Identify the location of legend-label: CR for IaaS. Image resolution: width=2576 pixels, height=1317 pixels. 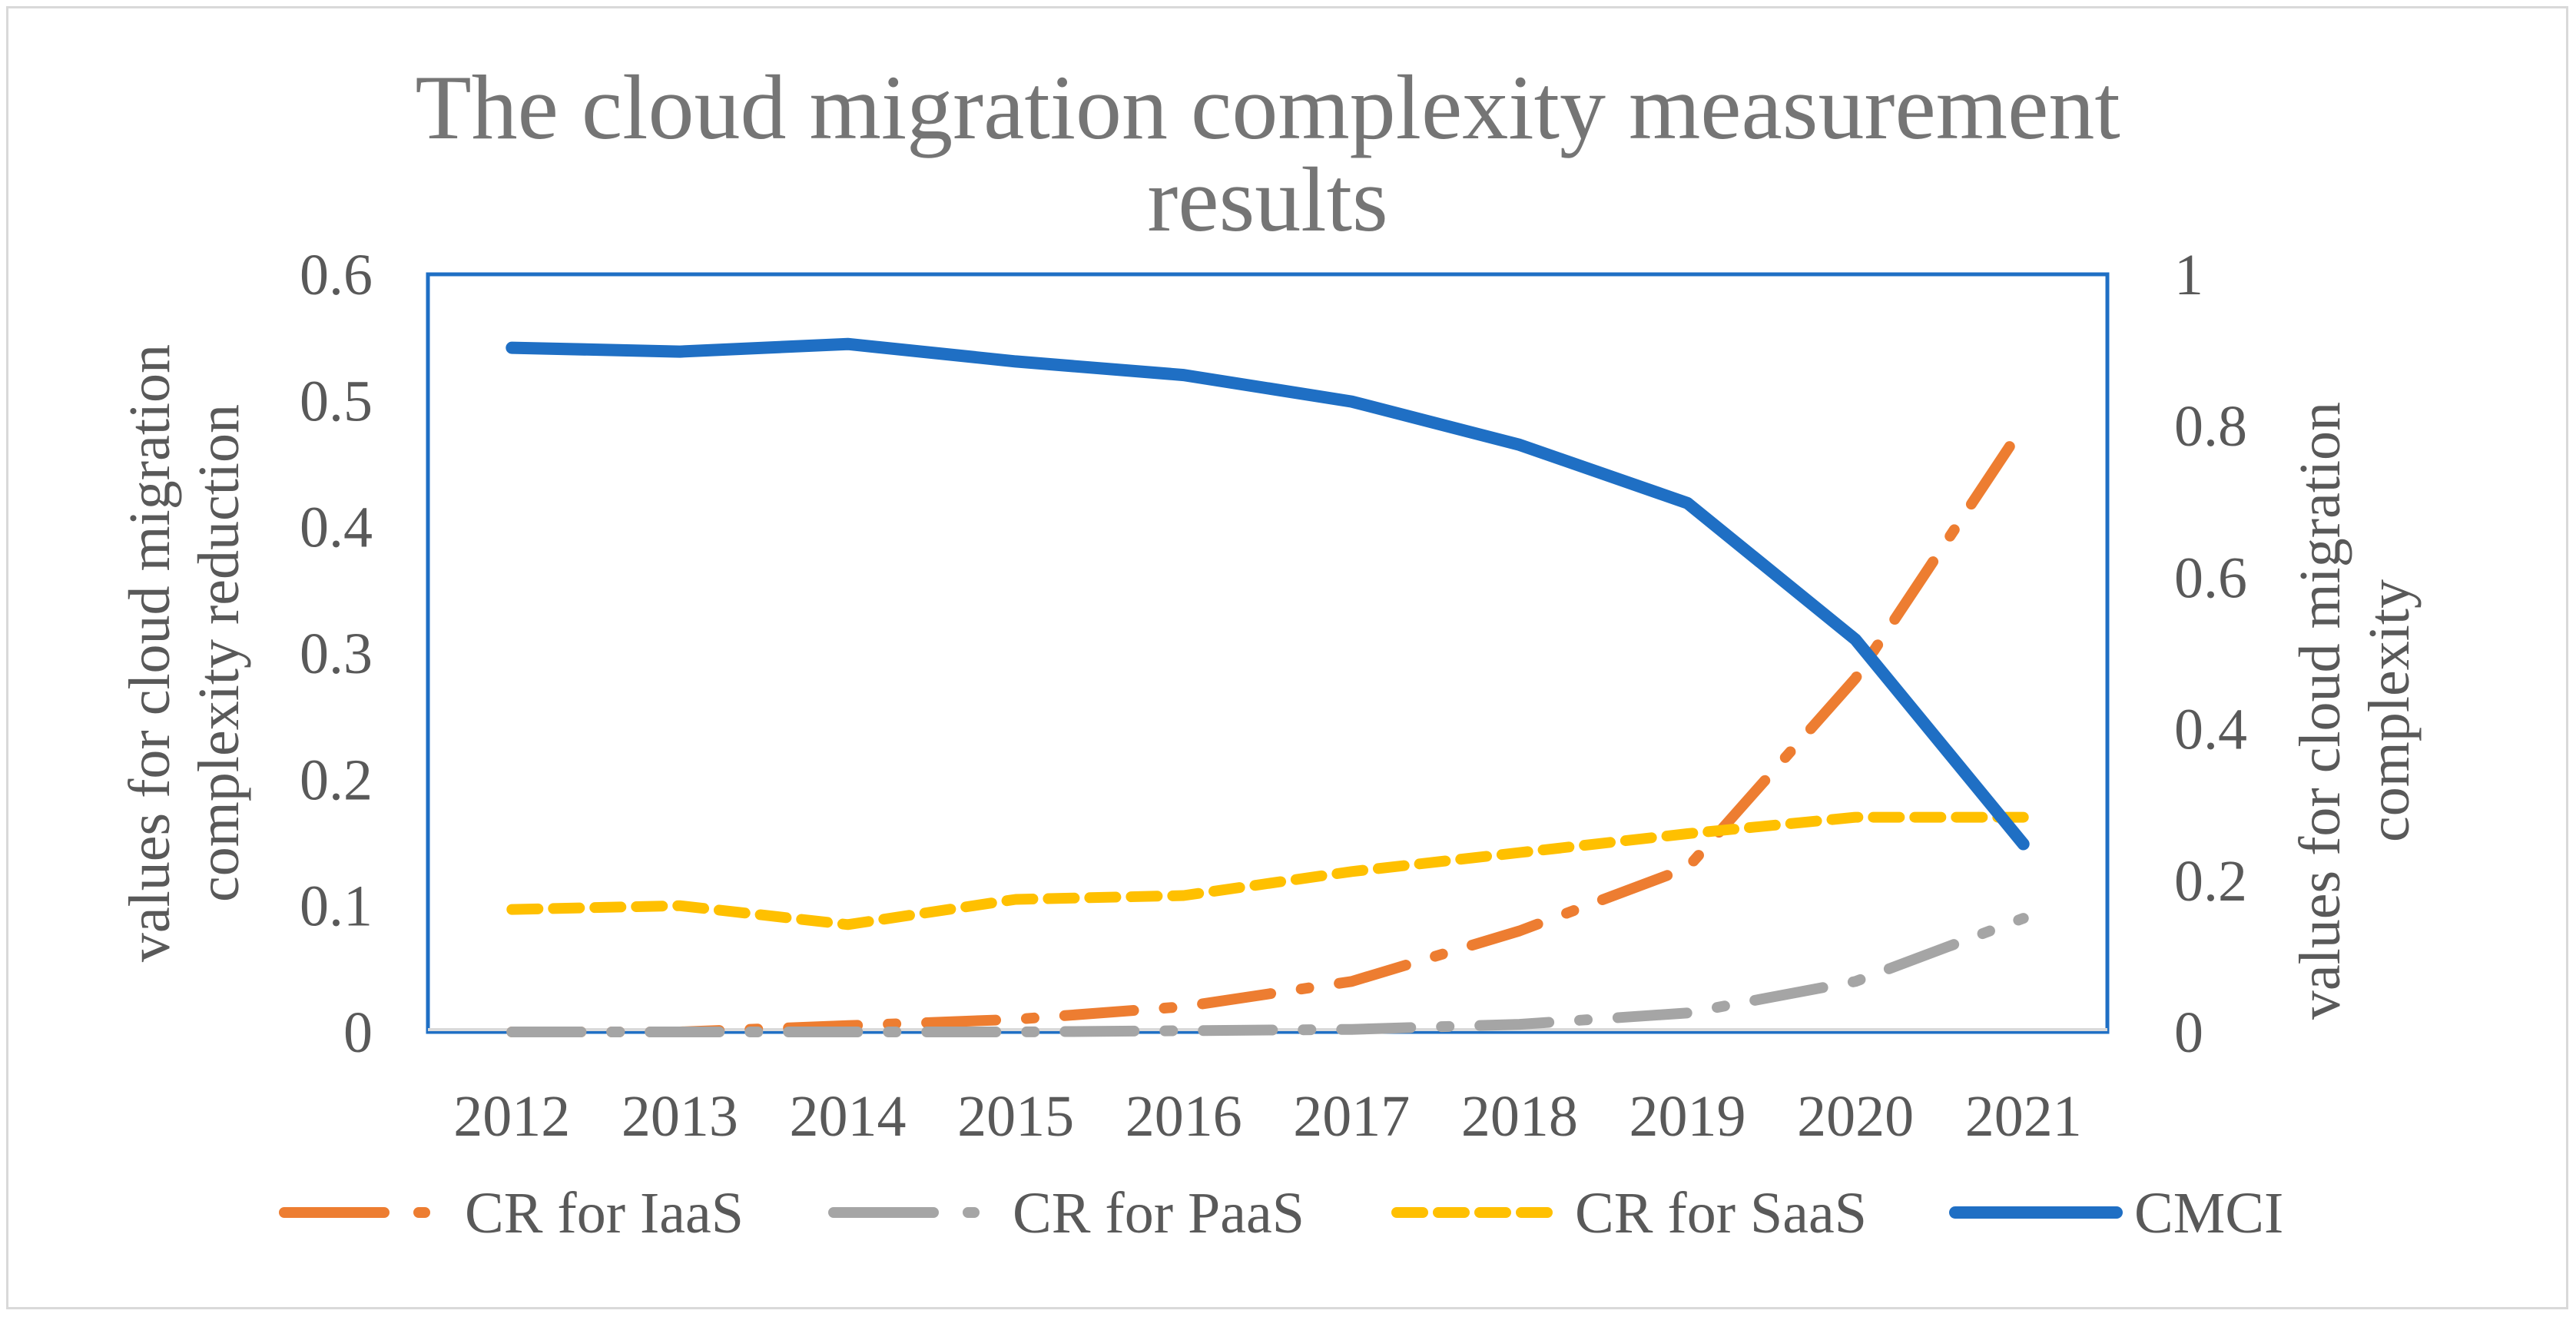
(604, 1213).